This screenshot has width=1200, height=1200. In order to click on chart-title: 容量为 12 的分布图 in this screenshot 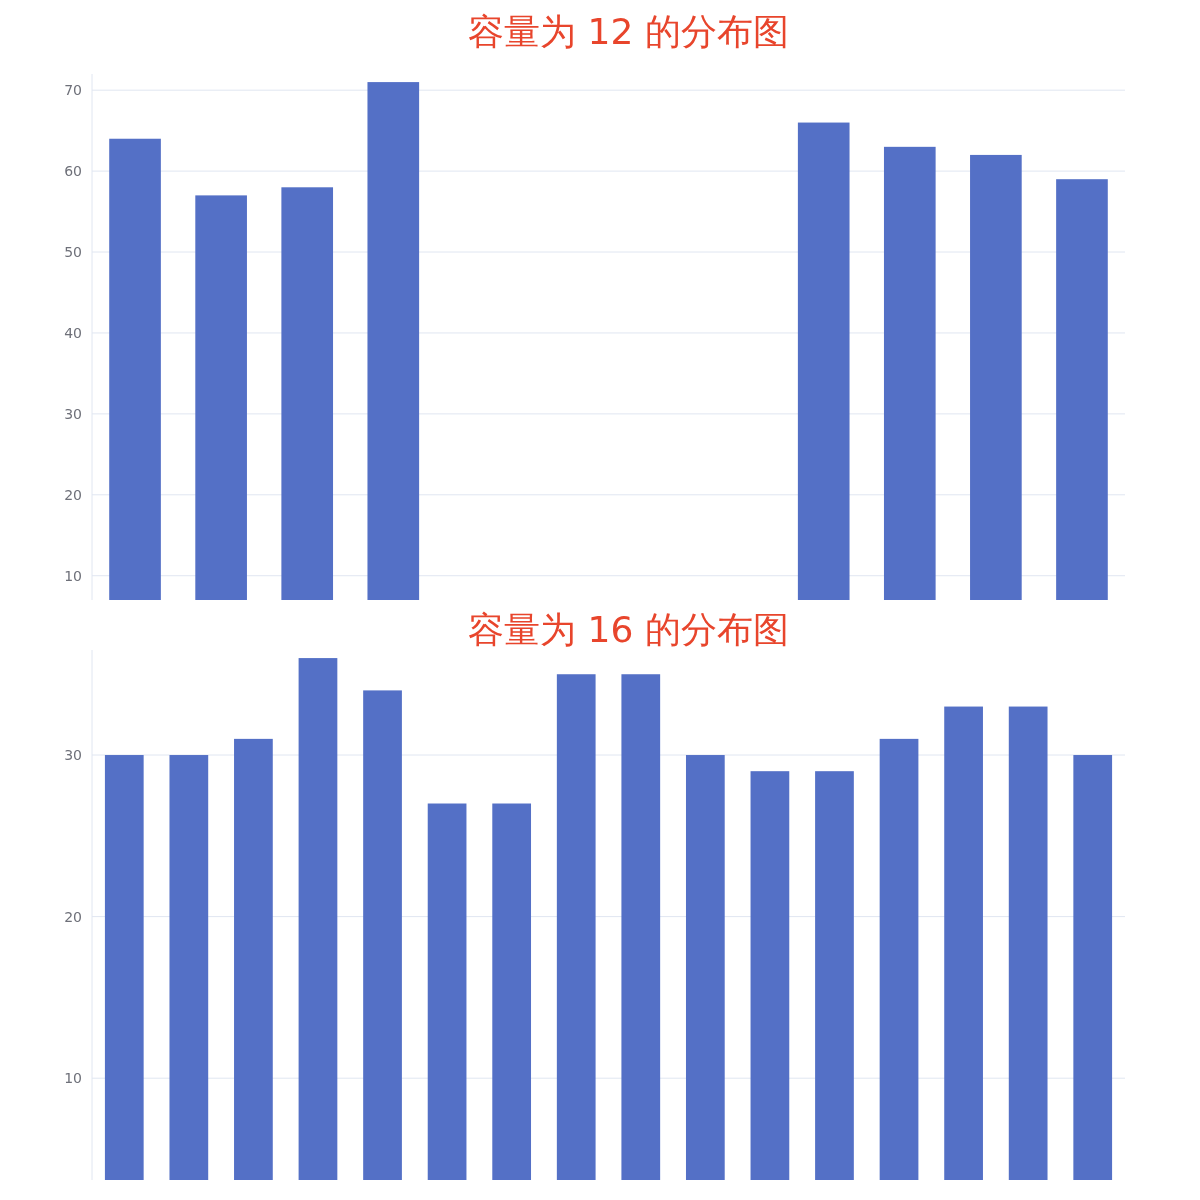, I will do `click(628, 31)`.